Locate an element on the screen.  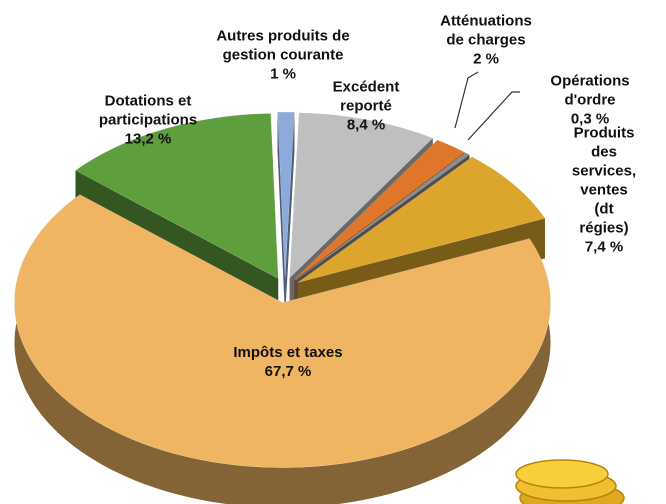
slice-label: Dotations et participations 13,2 % is located at coordinates (148, 120).